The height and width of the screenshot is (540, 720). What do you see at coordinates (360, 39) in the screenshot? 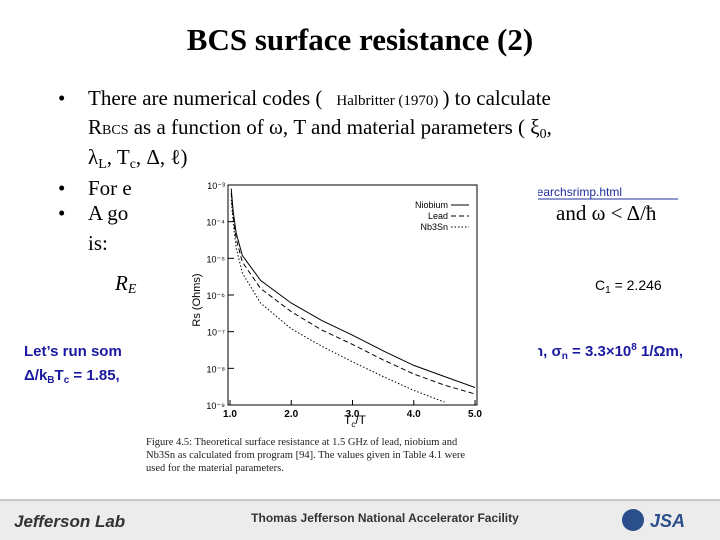
I see `slide-title: BCS surface resistance (2)` at bounding box center [360, 39].